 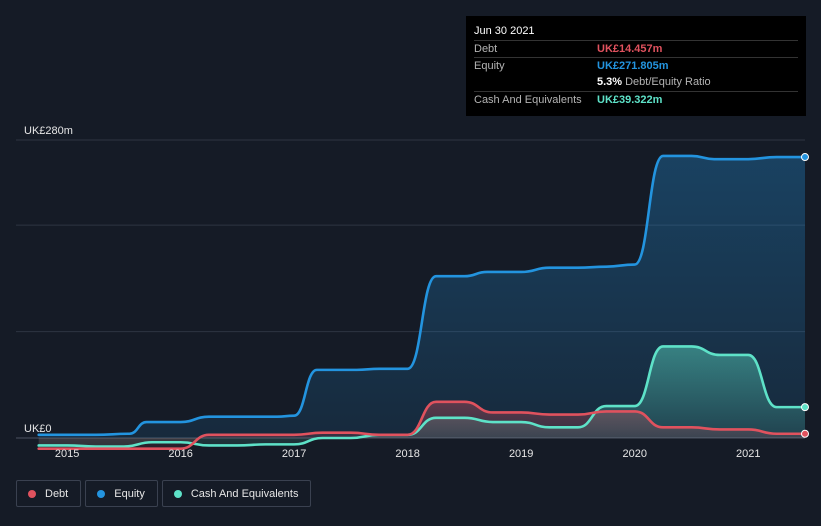 What do you see at coordinates (129, 493) in the screenshot?
I see `legend-label-equity: Equity` at bounding box center [129, 493].